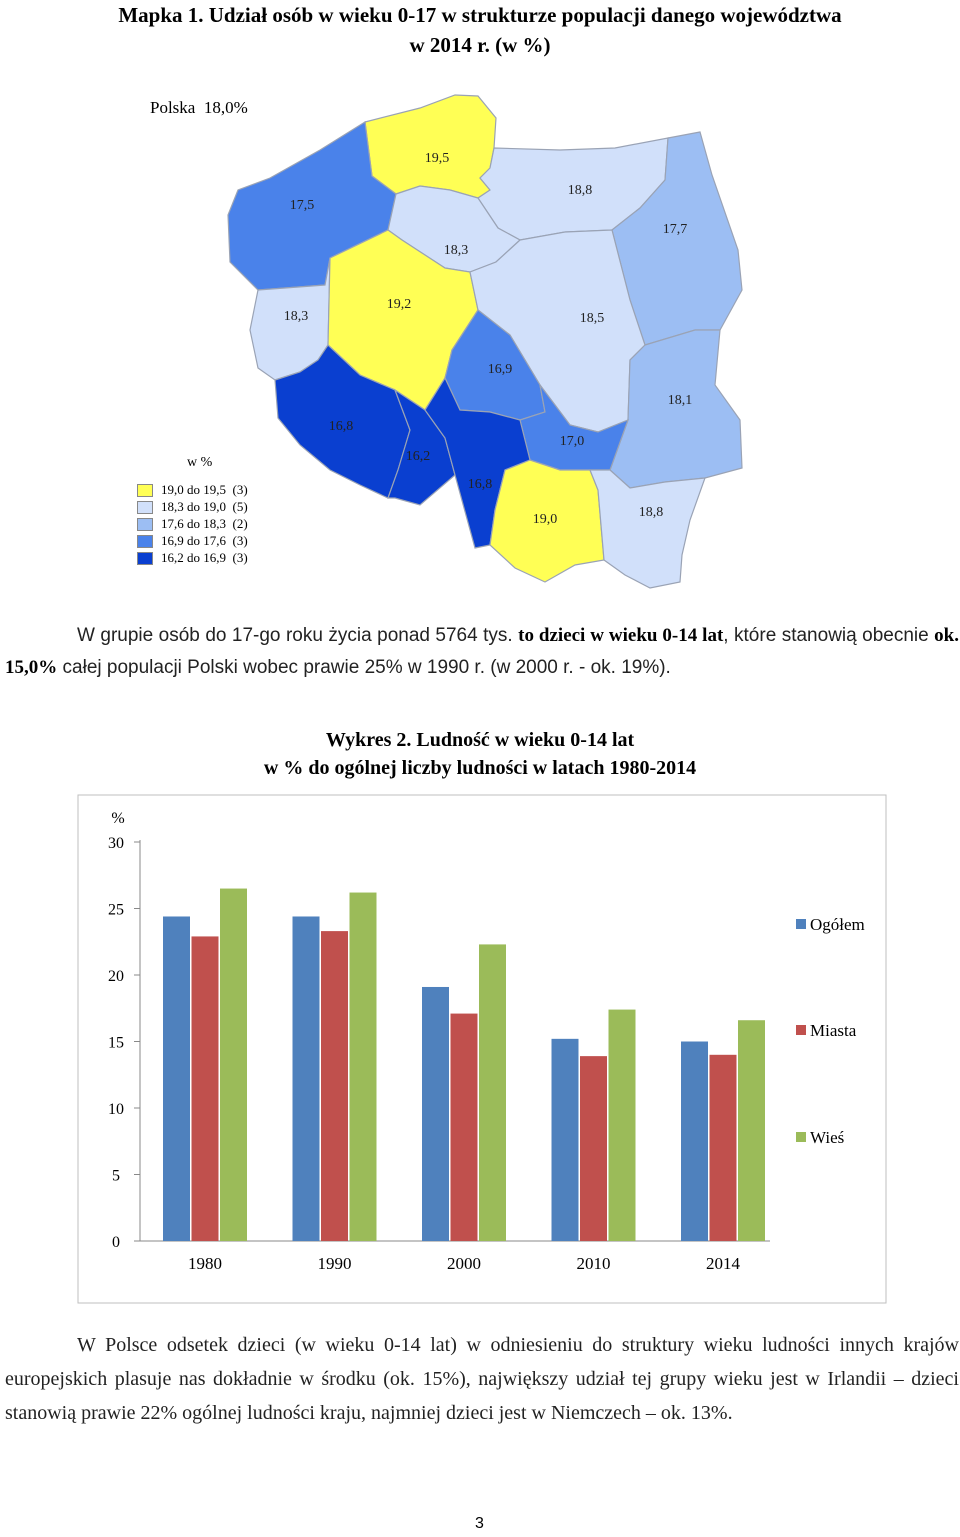  Describe the element at coordinates (751, 1130) in the screenshot. I see `bar-wieś-2014` at that location.